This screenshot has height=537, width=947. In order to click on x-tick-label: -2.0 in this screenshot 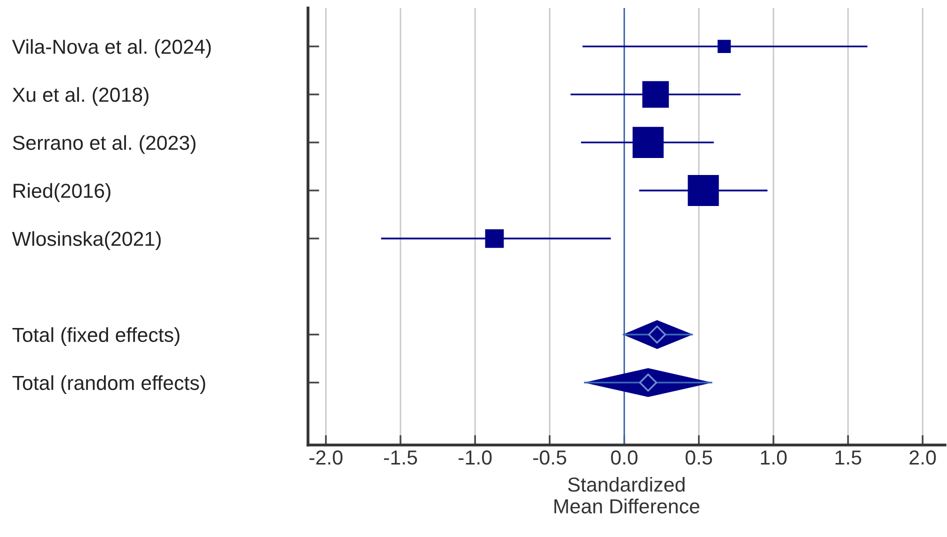, I will do `click(325, 457)`.